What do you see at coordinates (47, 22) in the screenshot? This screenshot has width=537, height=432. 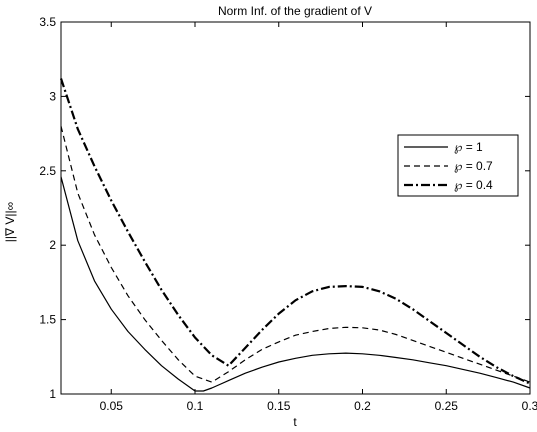 I see `y-tick-label: 3.5` at bounding box center [47, 22].